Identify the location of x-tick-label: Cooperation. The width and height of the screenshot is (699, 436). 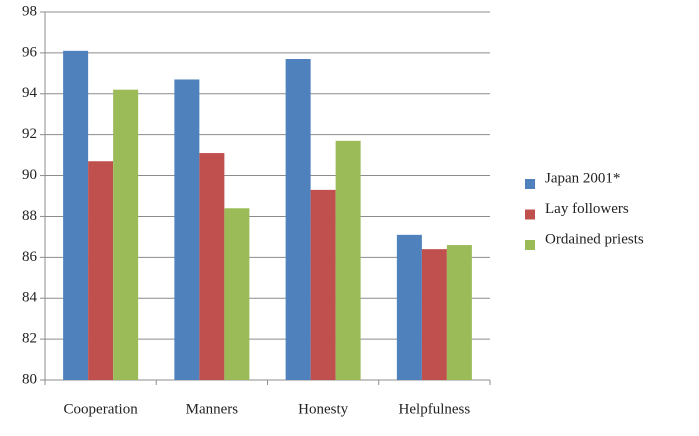
(101, 409).